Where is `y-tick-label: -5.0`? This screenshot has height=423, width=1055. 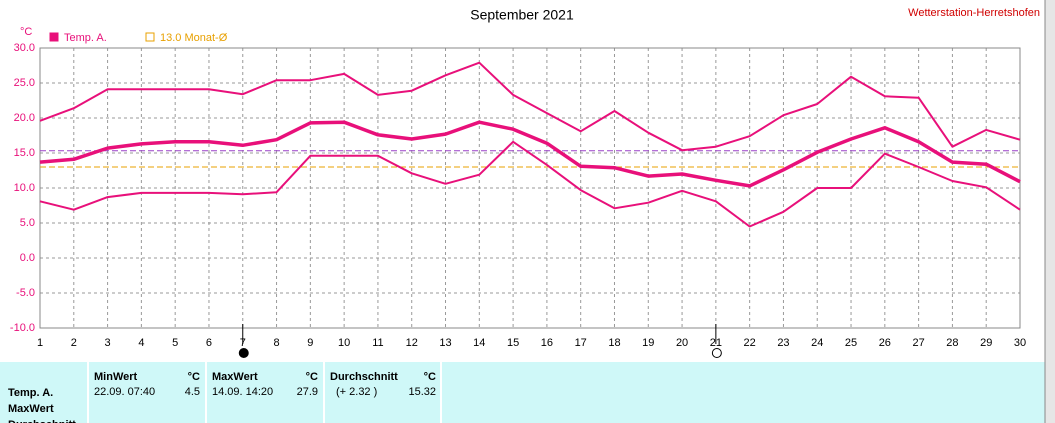
y-tick-label: -5.0 is located at coordinates (25, 293).